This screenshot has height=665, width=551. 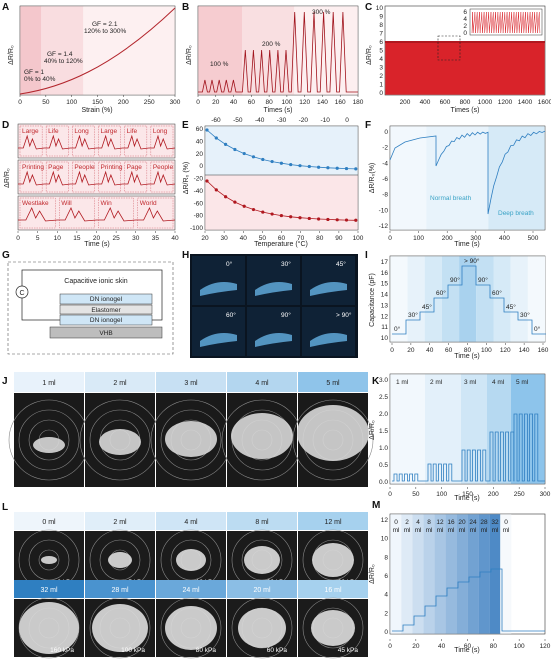 I want to click on m-value: 8, so click(x=429, y=522).